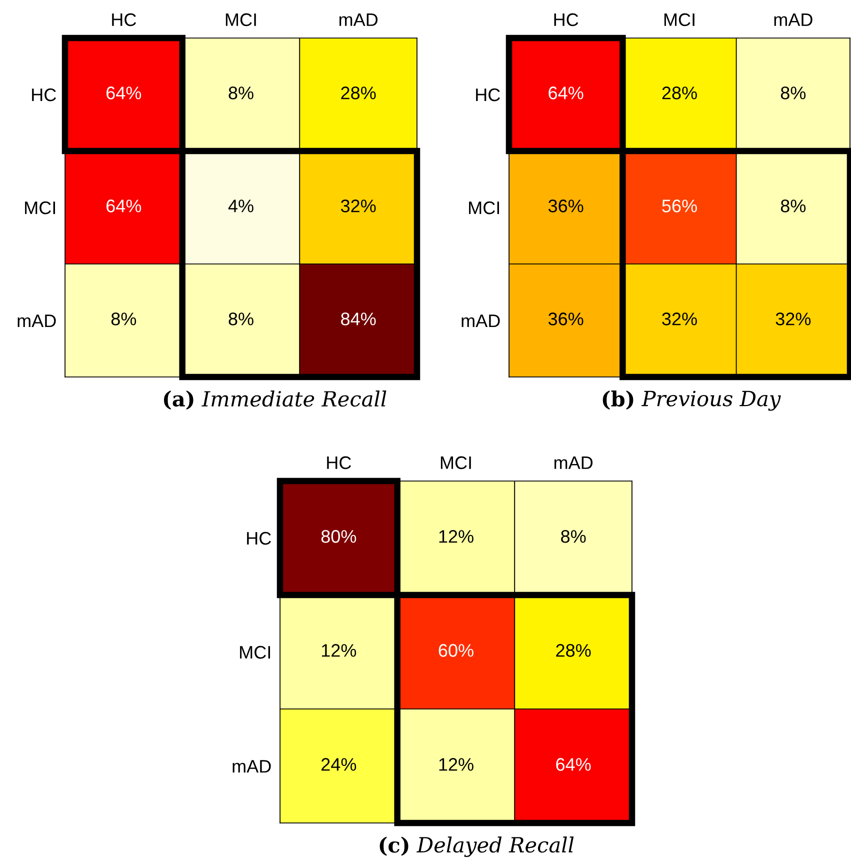  I want to click on data-label: 56%, so click(679, 206).